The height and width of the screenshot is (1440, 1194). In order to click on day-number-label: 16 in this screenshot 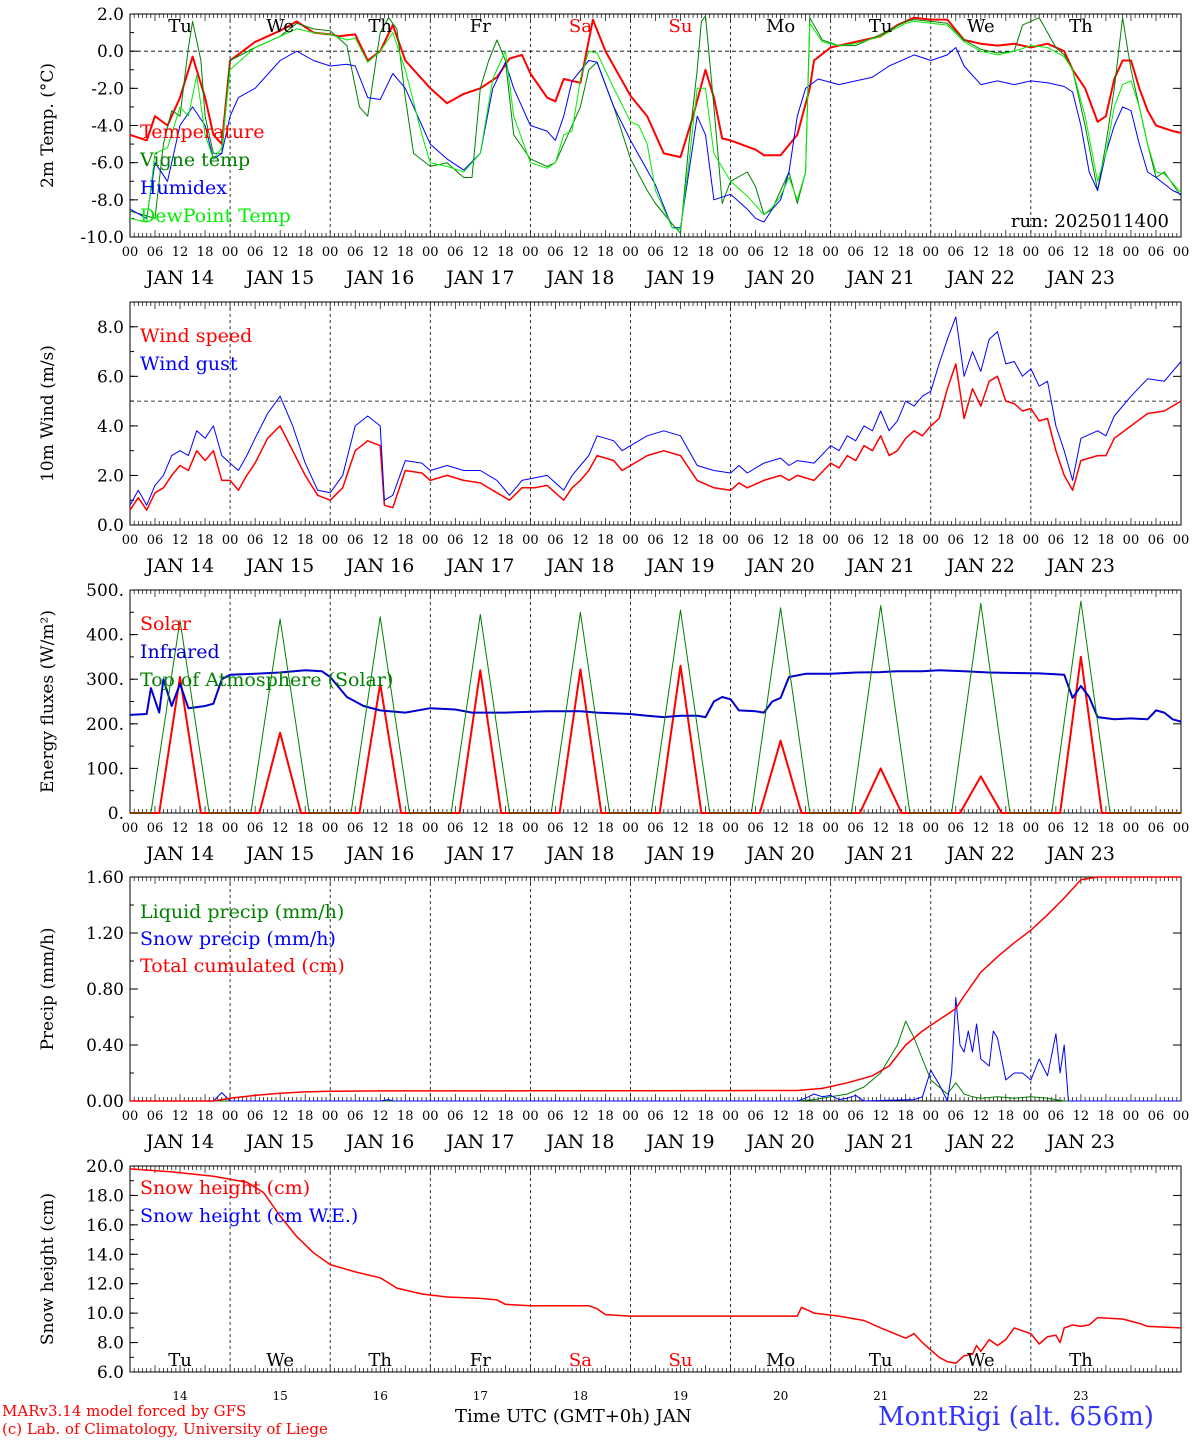, I will do `click(380, 1396)`.